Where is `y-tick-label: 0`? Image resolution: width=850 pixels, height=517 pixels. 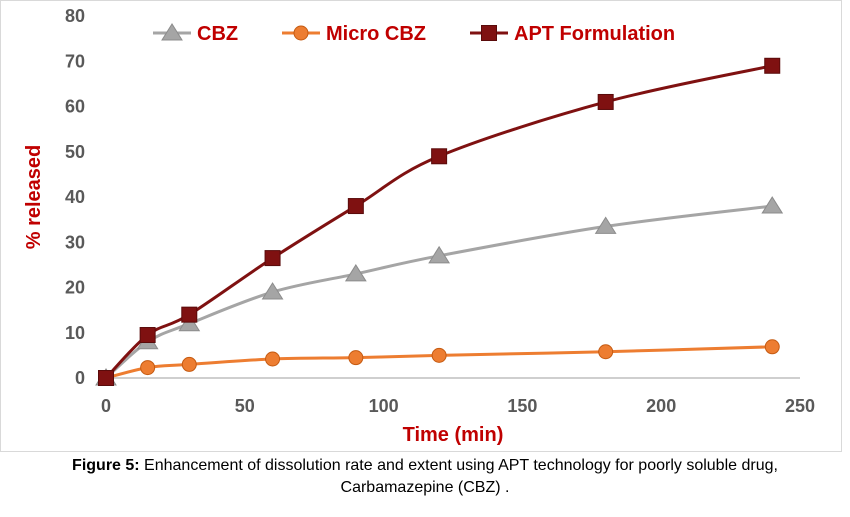
y-tick-label: 0 is located at coordinates (80, 378).